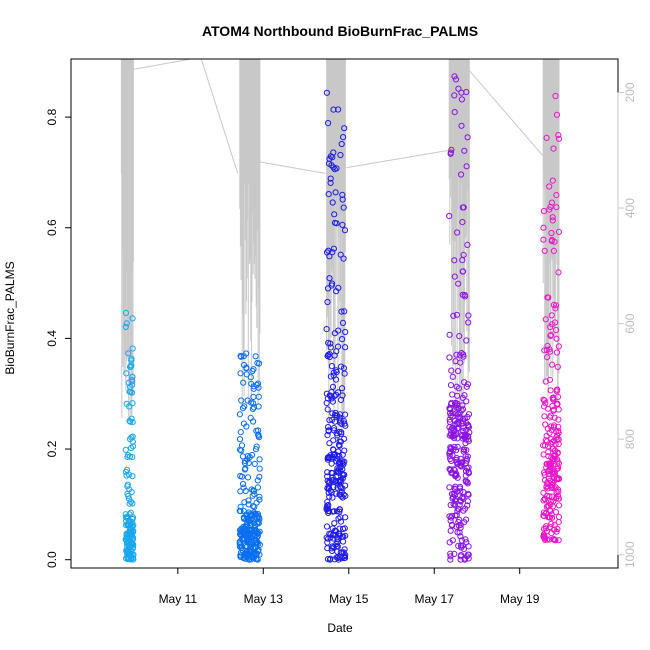  I want to click on y2-axis: 200 400 600 800 1000, so click(627, 325).